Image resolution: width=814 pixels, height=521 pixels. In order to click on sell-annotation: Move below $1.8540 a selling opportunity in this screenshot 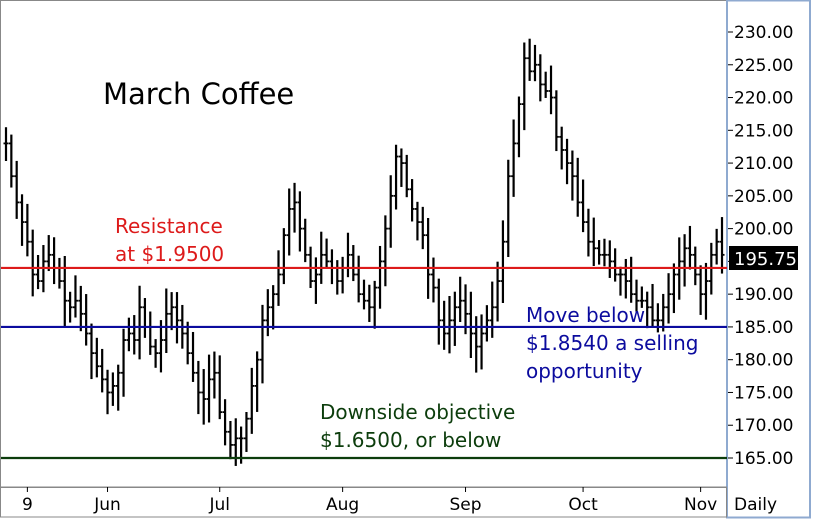, I will do `click(615, 343)`.